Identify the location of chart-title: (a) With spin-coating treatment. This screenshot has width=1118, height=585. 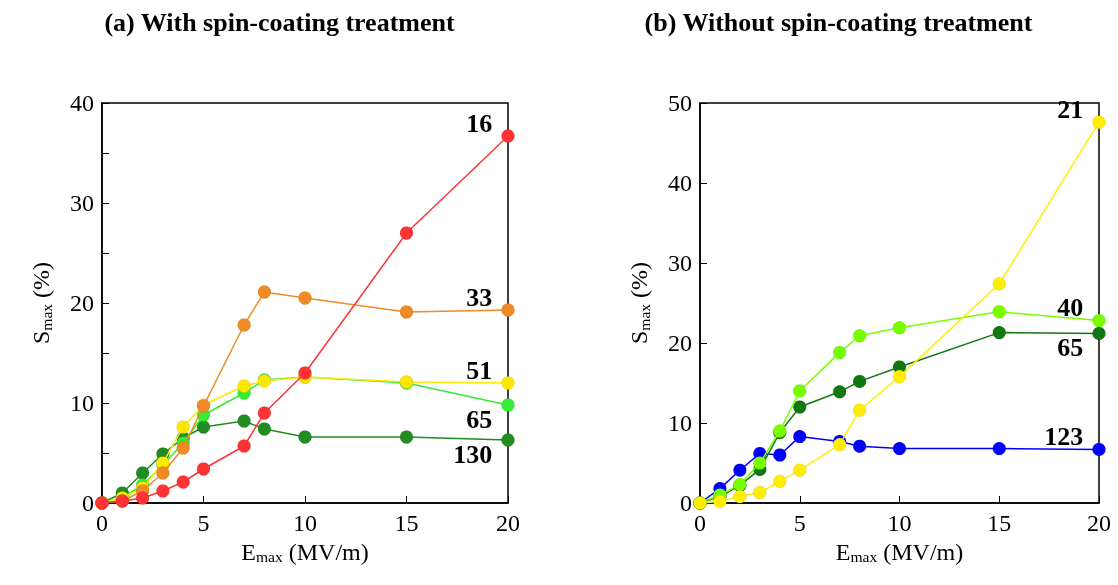
(279, 22).